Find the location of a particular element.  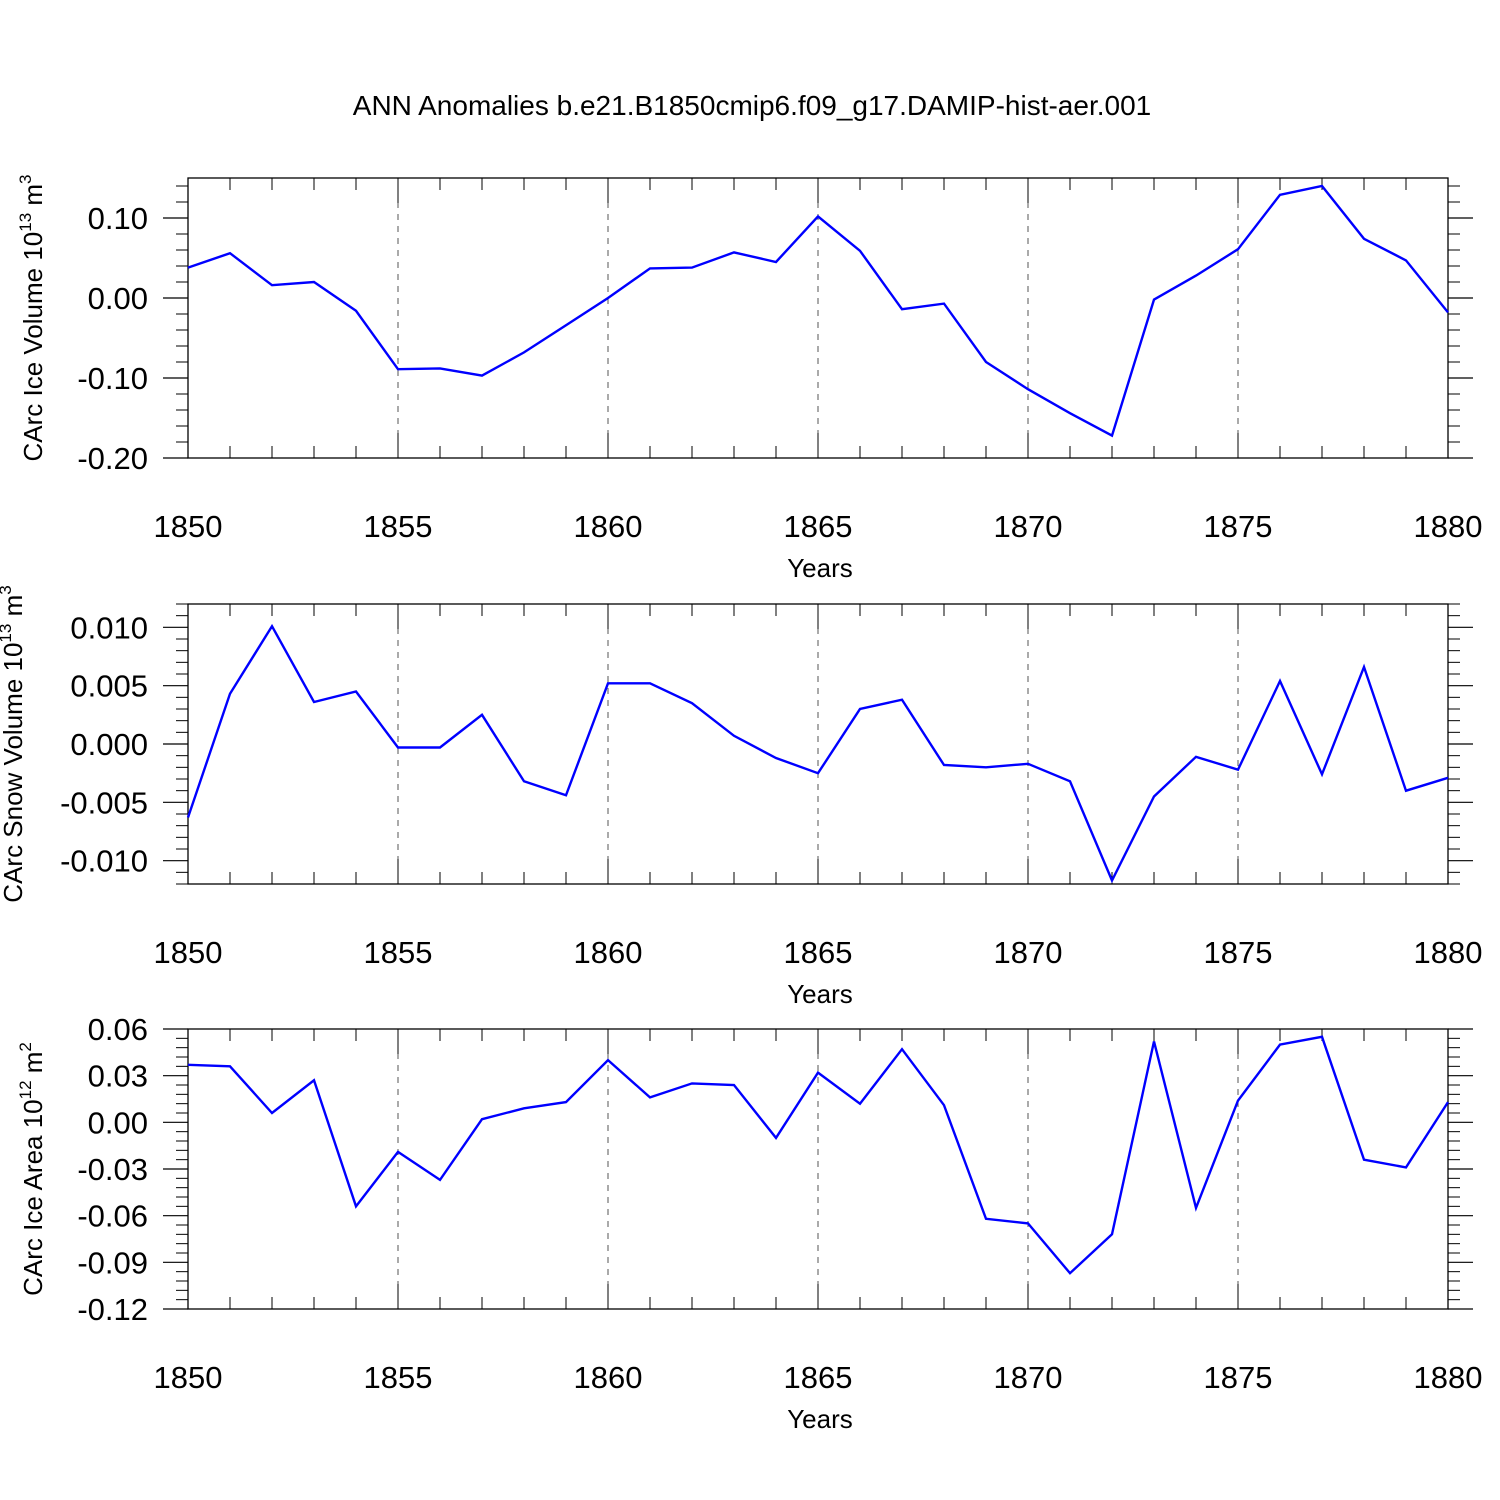

y-tick-label: 0.06 is located at coordinates (118, 1029).